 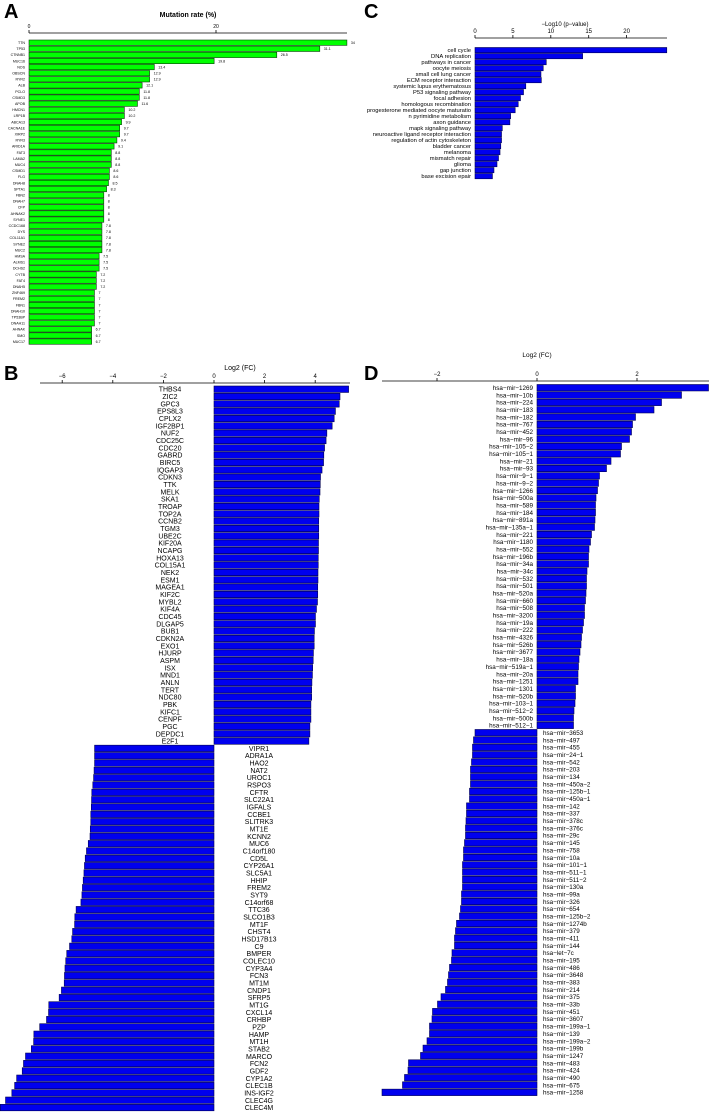 I want to click on category-label: hsa−mir−105−1, so click(x=511, y=454).